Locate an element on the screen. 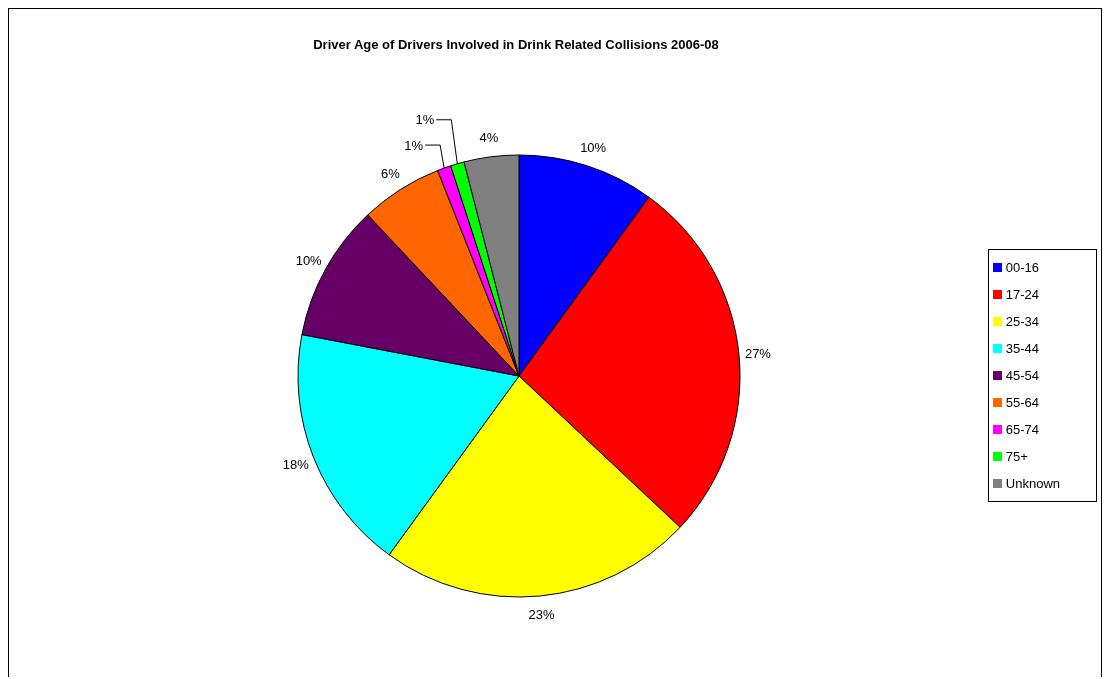 The height and width of the screenshot is (679, 1110). legend-label: 45-54 is located at coordinates (1022, 375).